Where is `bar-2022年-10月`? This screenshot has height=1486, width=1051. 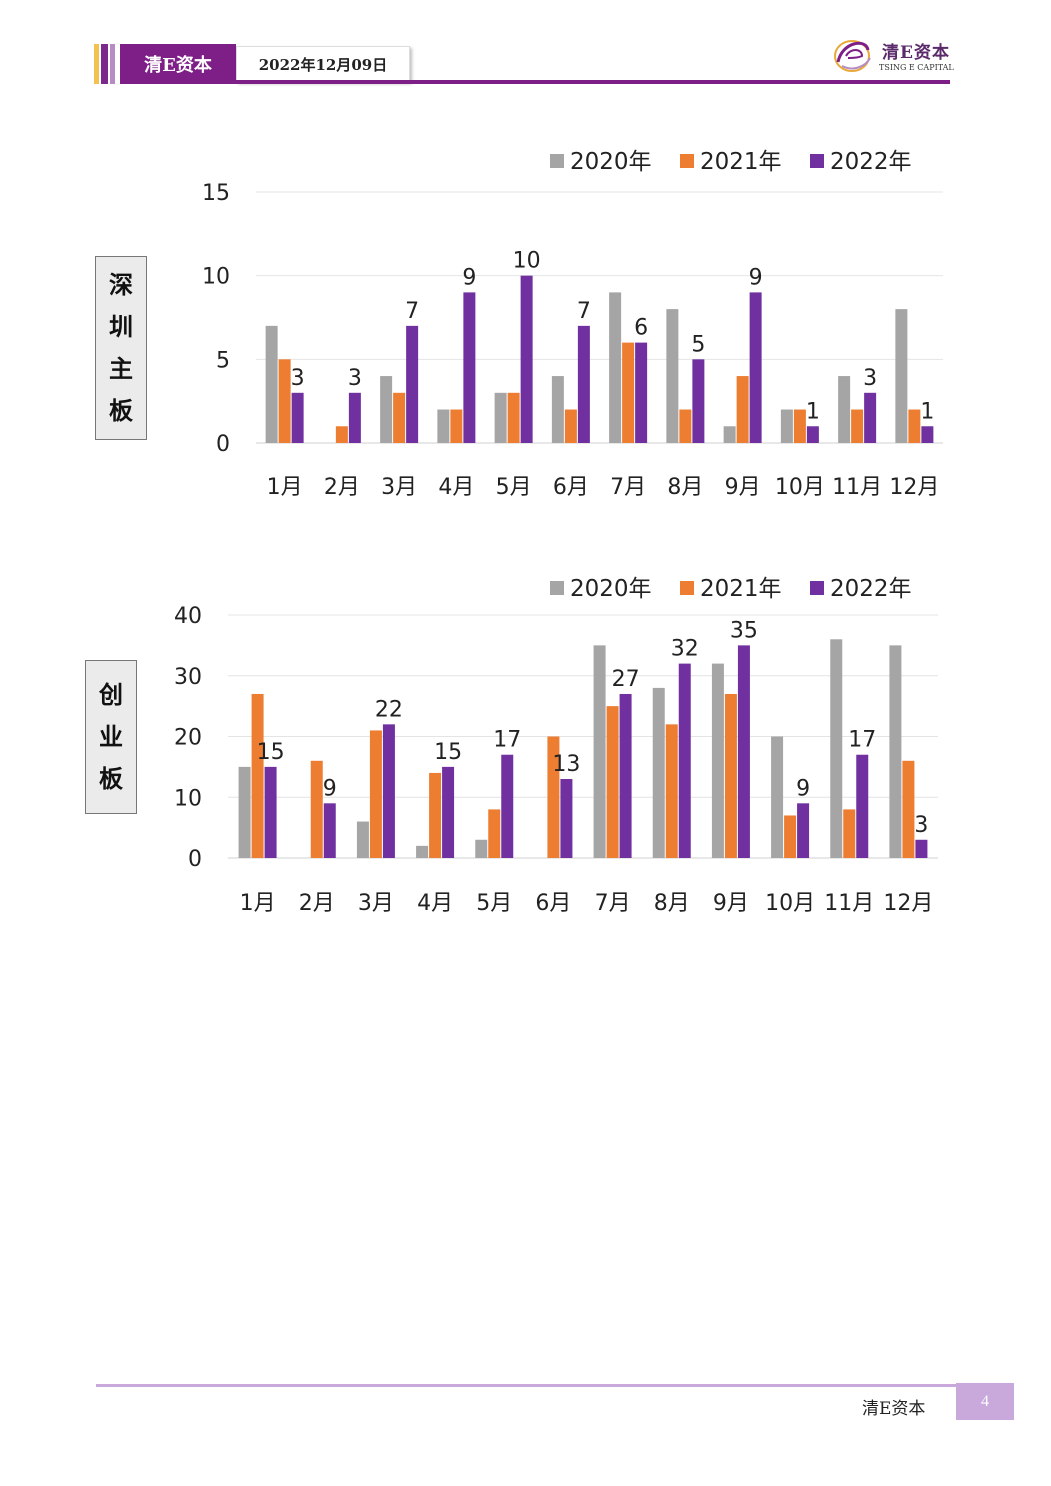
bar-2022年-10月 is located at coordinates (812, 434).